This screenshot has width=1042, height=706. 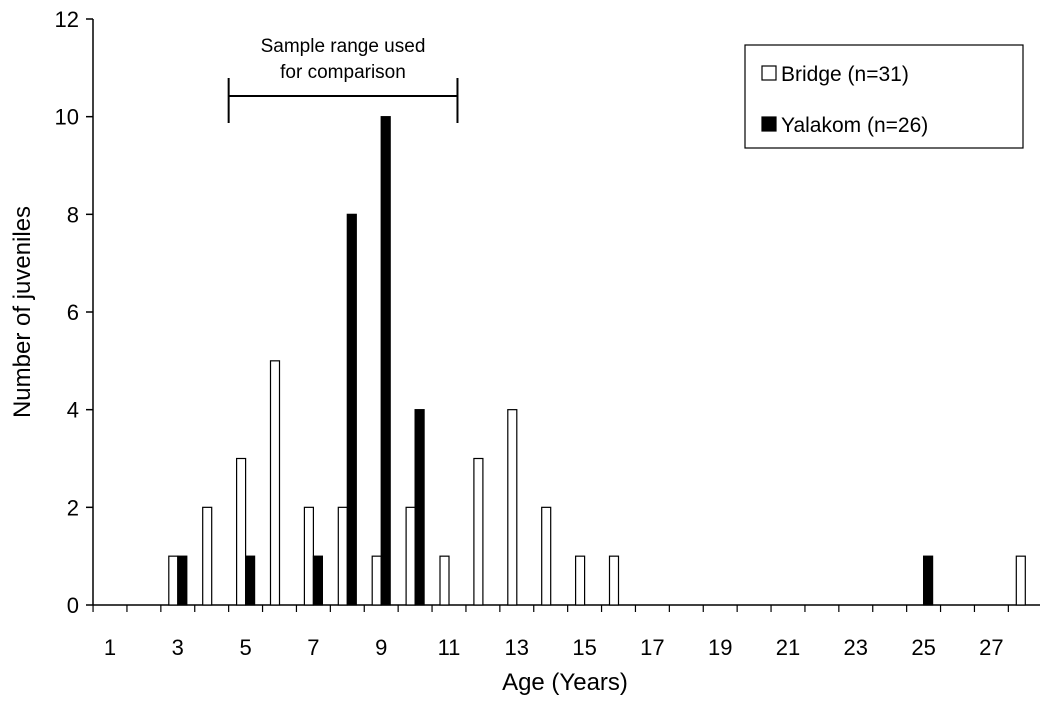 I want to click on legend-label-yalakom: Yalakom (n=26), so click(x=854, y=125).